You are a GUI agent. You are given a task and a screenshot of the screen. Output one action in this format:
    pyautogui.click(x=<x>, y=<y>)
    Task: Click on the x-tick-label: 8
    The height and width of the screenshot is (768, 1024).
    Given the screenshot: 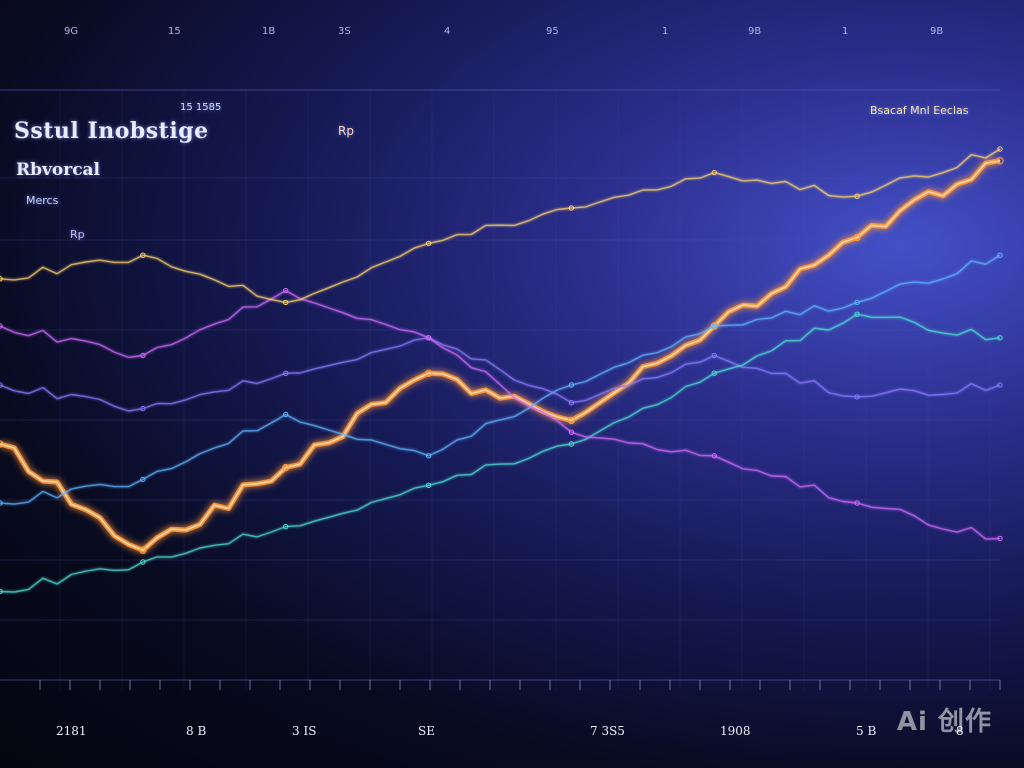 What is the action you would take?
    pyautogui.click(x=960, y=731)
    